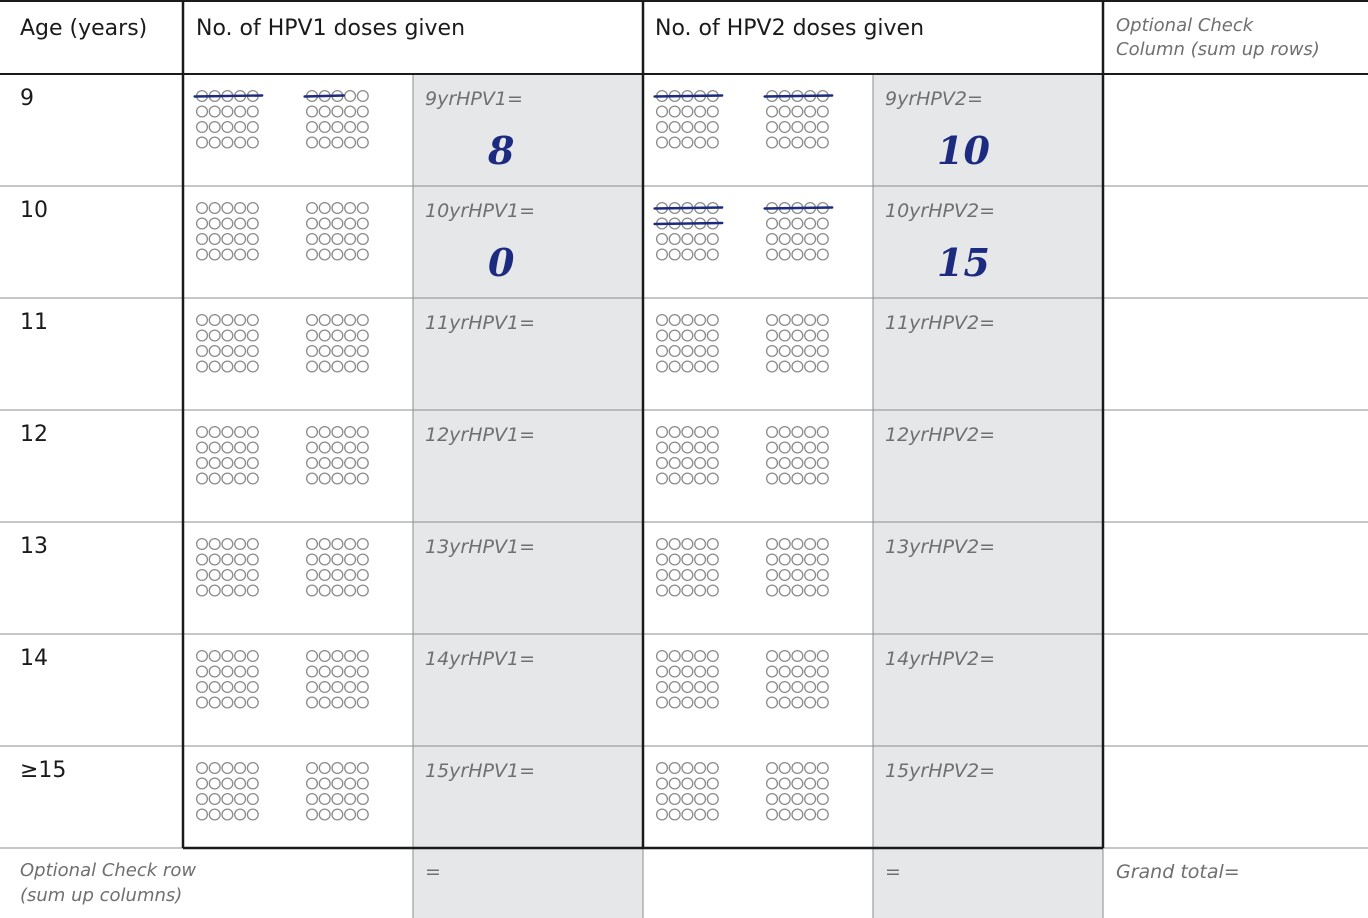 The image size is (1368, 918). What do you see at coordinates (84, 28) in the screenshot?
I see `header-age: Age (years)` at bounding box center [84, 28].